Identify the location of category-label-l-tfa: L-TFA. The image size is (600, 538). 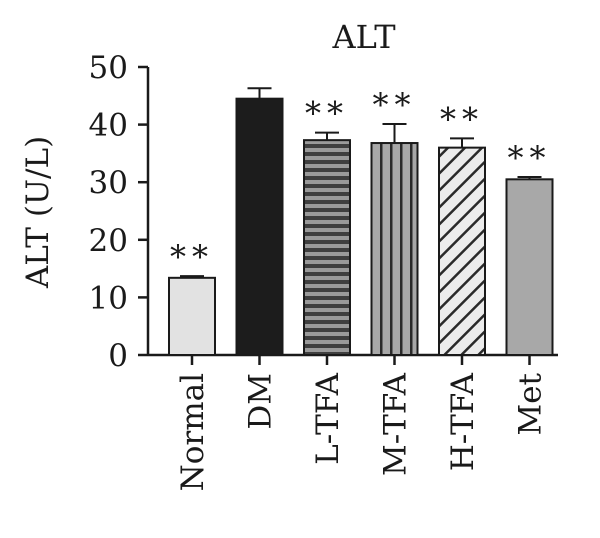
(328, 418).